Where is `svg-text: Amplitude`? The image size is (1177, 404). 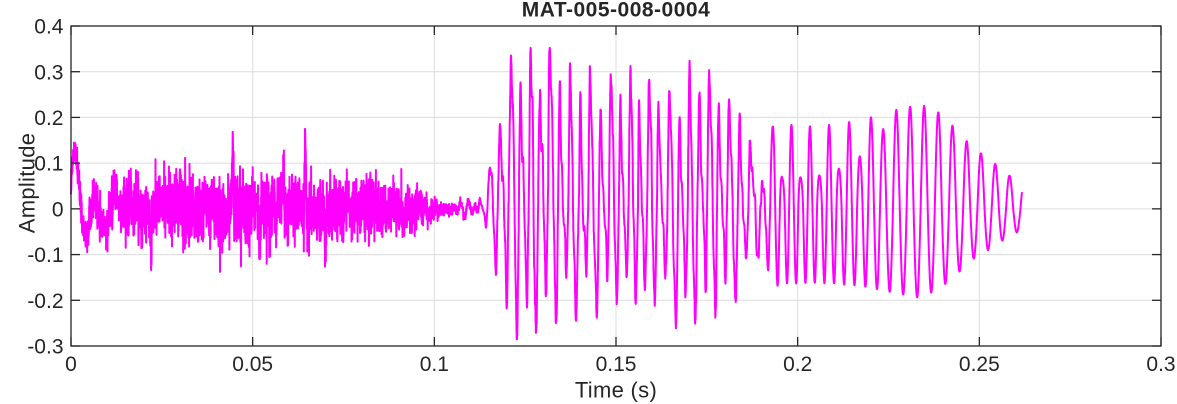 svg-text: Amplitude is located at coordinates (27, 183).